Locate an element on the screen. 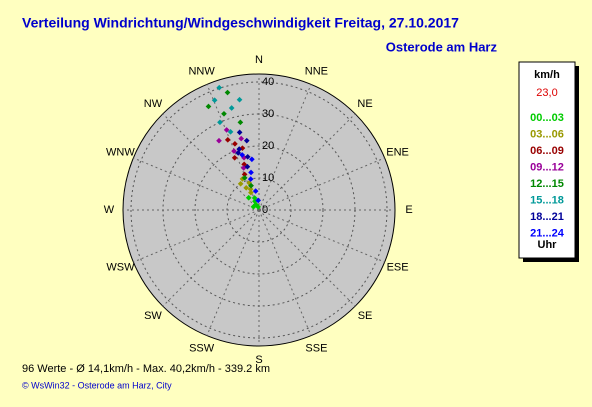 This screenshot has height=407, width=592. radial-tick-label: 10 is located at coordinates (268, 178).